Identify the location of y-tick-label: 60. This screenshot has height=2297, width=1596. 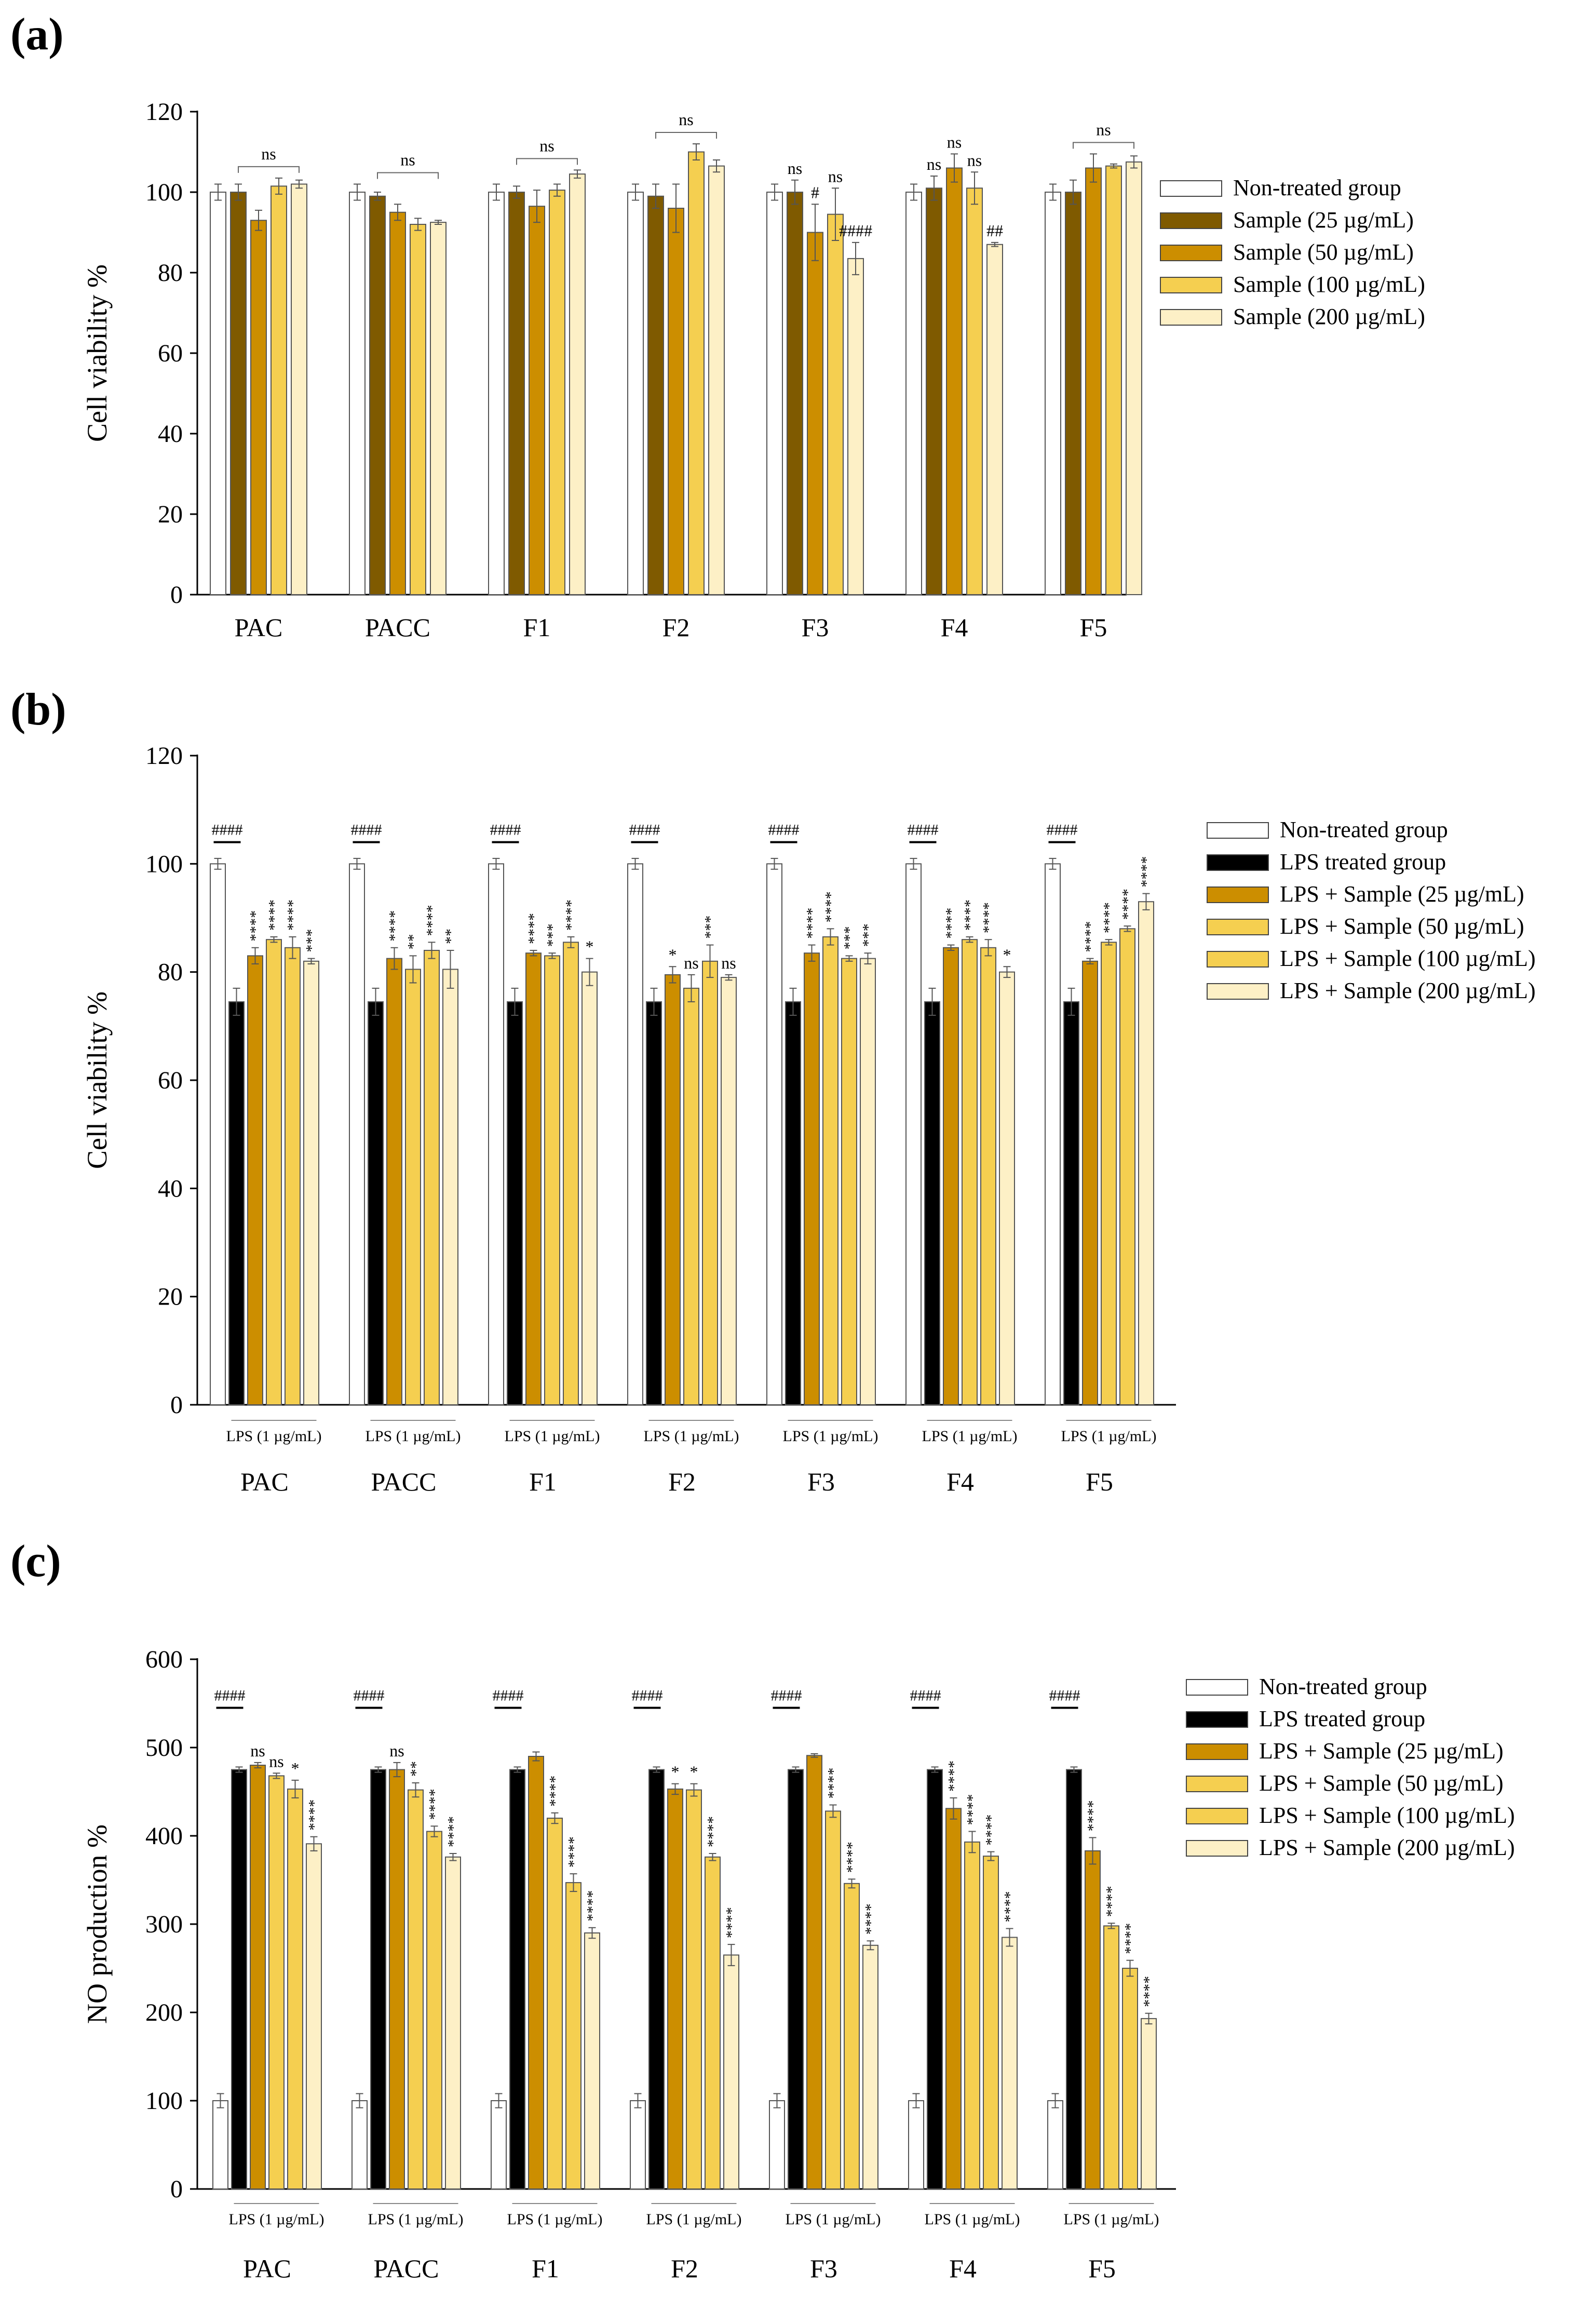
(170, 354).